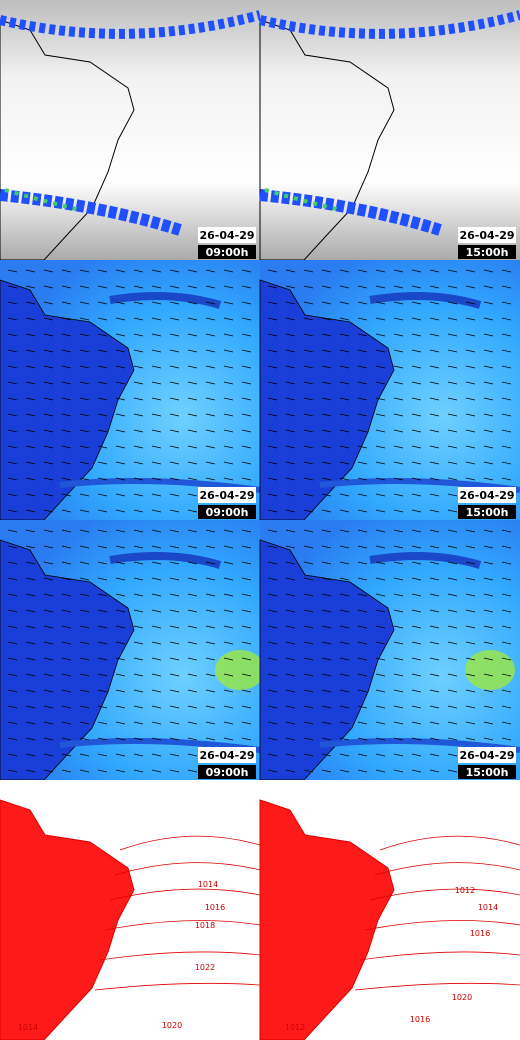 The width and height of the screenshot is (520, 1040). What do you see at coordinates (227, 512) in the screenshot?
I see `time-box` at bounding box center [227, 512].